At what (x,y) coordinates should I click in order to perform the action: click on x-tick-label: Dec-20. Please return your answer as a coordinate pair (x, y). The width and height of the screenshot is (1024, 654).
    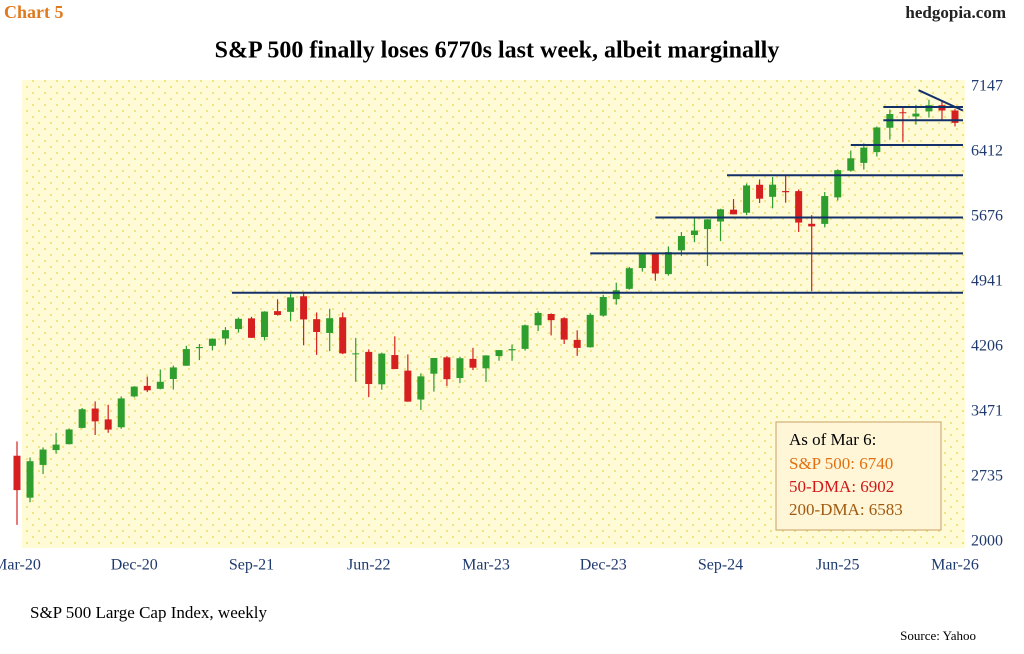
    Looking at the image, I should click on (134, 565).